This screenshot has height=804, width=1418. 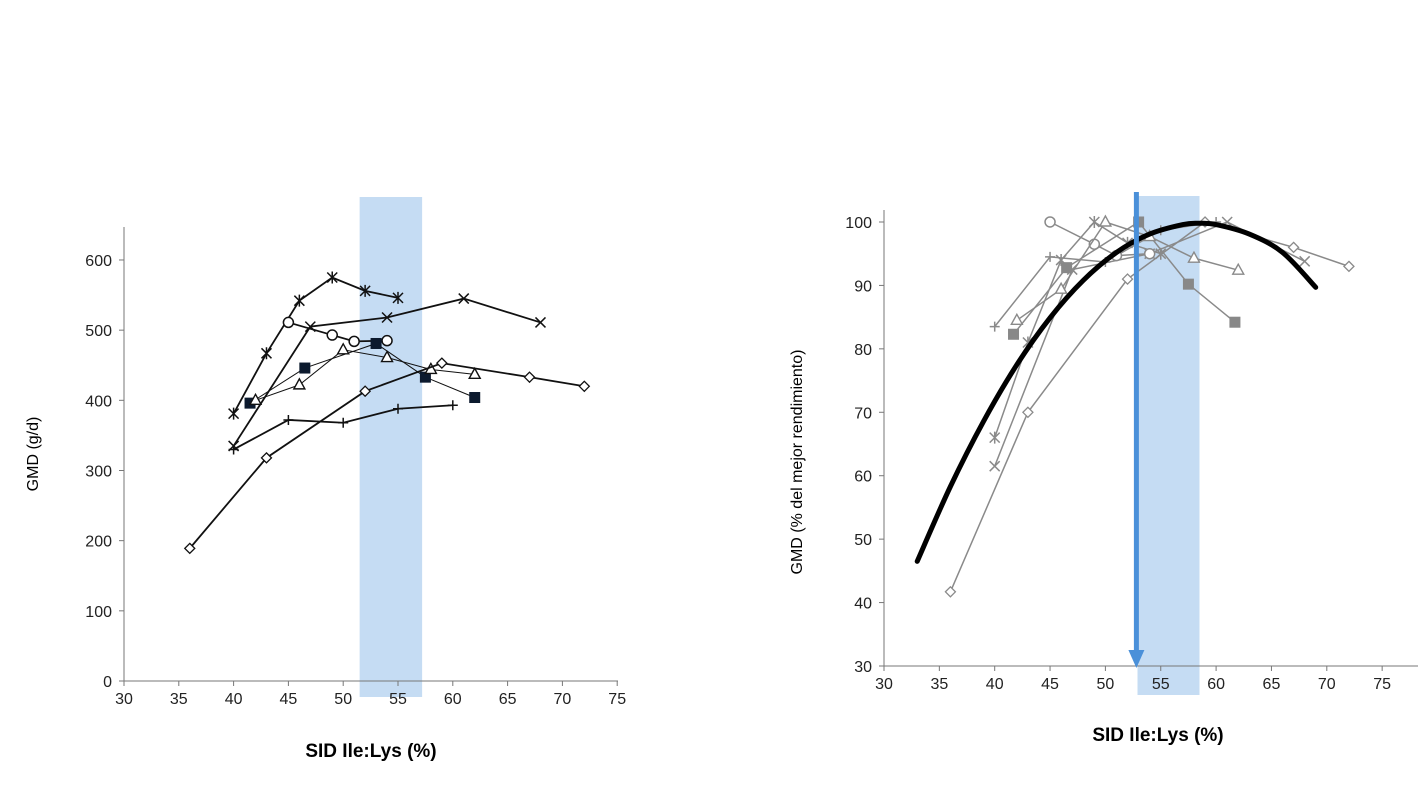 What do you see at coordinates (1382, 684) in the screenshot?
I see `x-tick-label: 75` at bounding box center [1382, 684].